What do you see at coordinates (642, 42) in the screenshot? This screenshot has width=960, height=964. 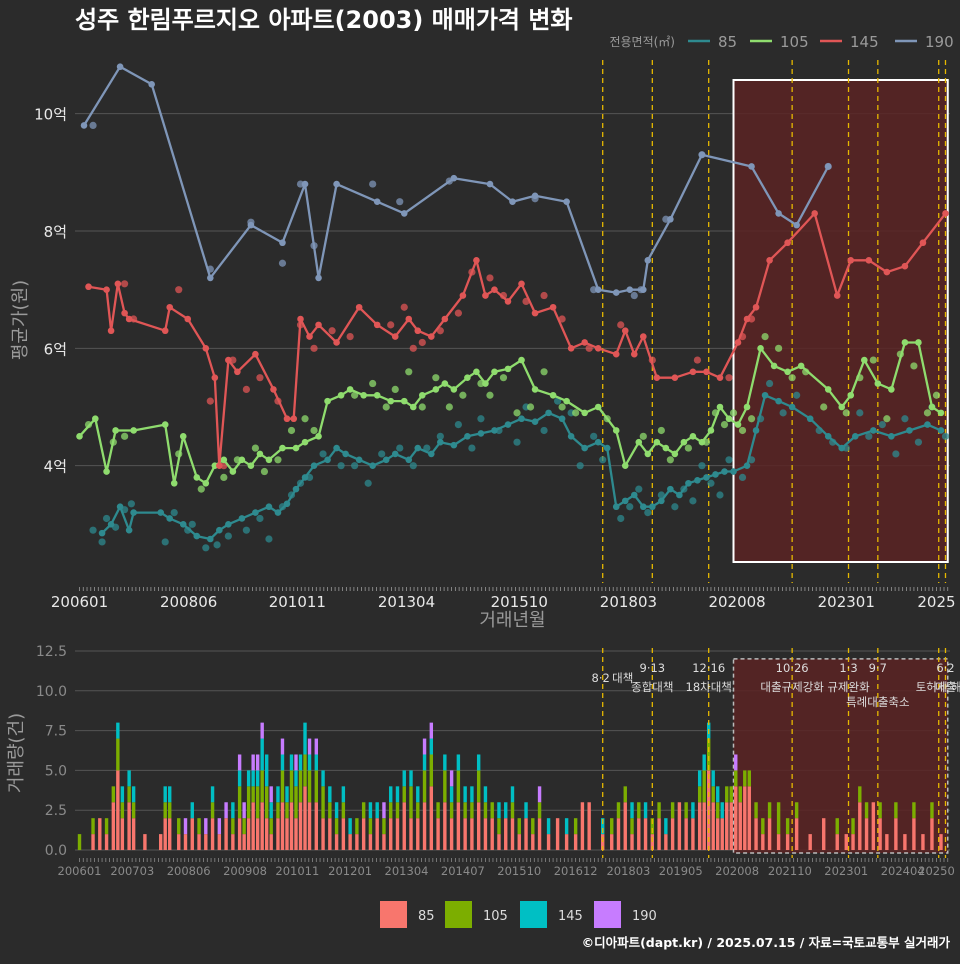 I see `legend-top-title: 전용면적(㎡)` at bounding box center [642, 42].